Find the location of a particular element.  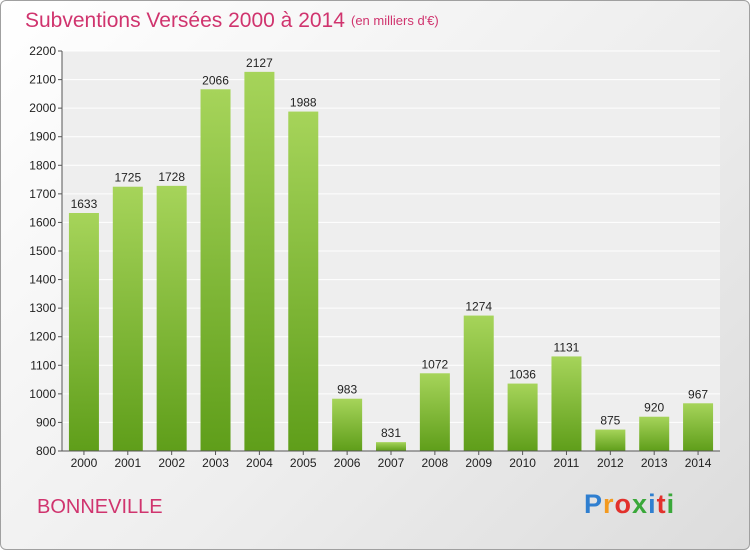

proxiti-logo: Proxiti is located at coordinates (629, 504).